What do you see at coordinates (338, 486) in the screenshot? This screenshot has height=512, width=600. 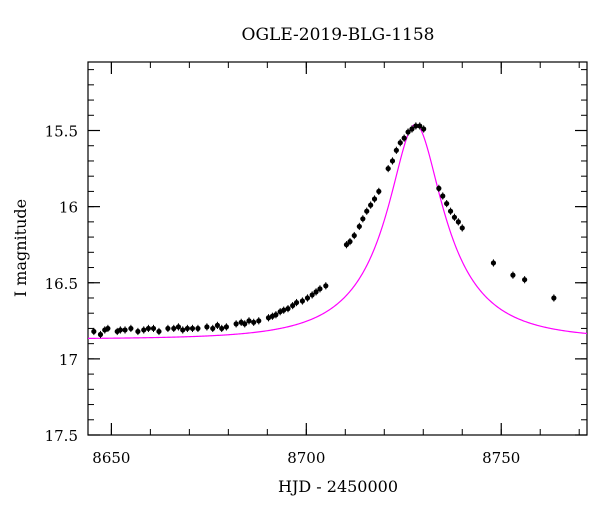 I see `x-axis-label: HJD - 2450000` at bounding box center [338, 486].